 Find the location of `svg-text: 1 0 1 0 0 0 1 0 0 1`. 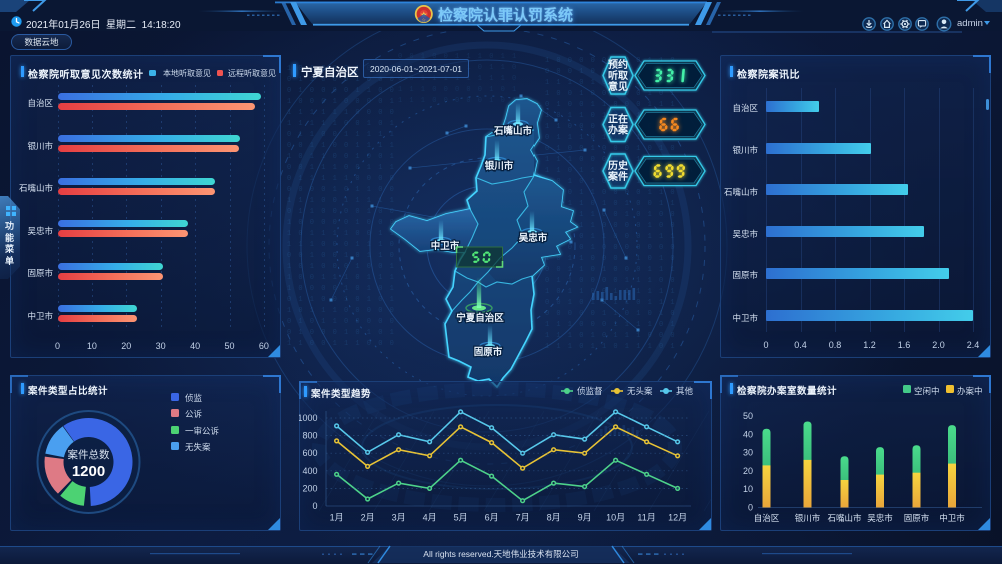

svg-text: 1 0 1 0 0 0 1 0 0 1 is located at coordinates (341, 267).